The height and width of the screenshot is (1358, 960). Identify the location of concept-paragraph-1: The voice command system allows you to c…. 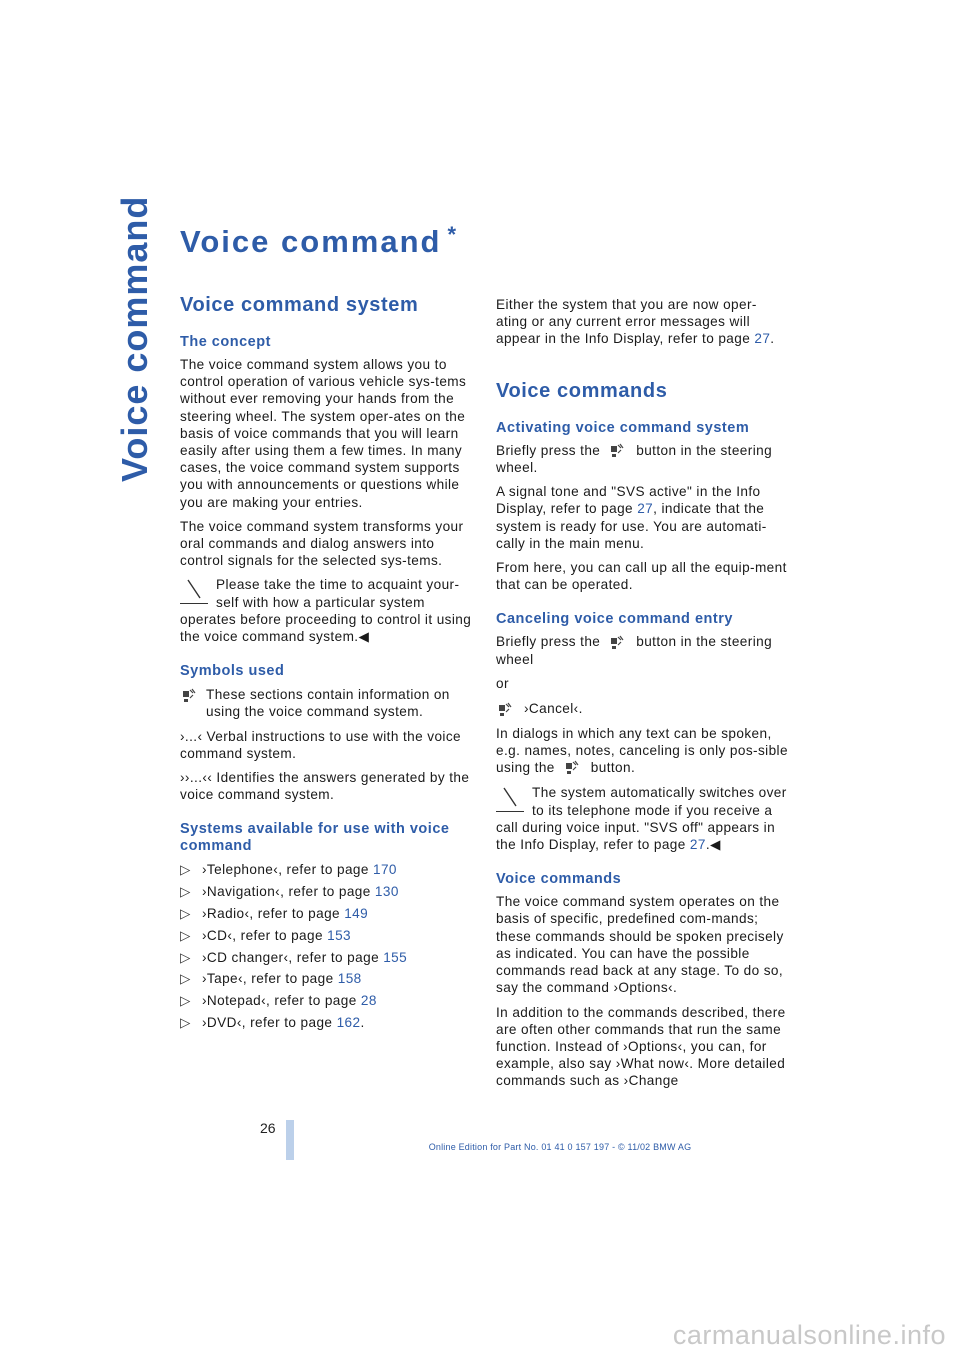
(323, 433).